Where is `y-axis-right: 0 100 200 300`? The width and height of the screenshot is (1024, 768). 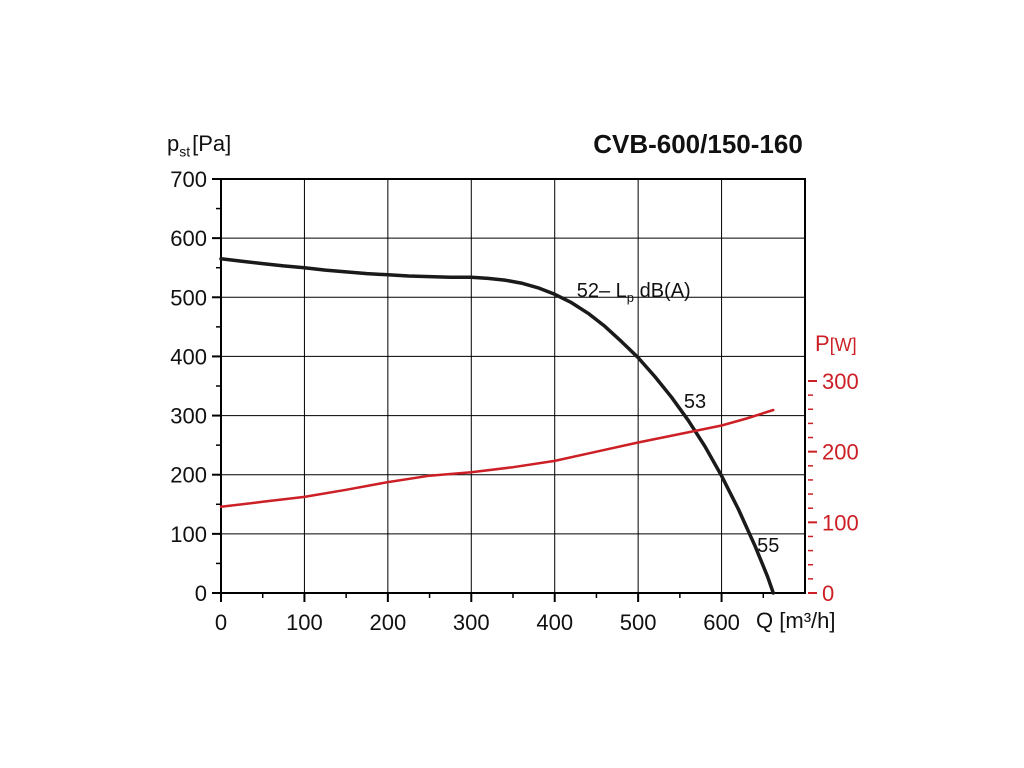 y-axis-right: 0 100 200 300 is located at coordinates (833, 487).